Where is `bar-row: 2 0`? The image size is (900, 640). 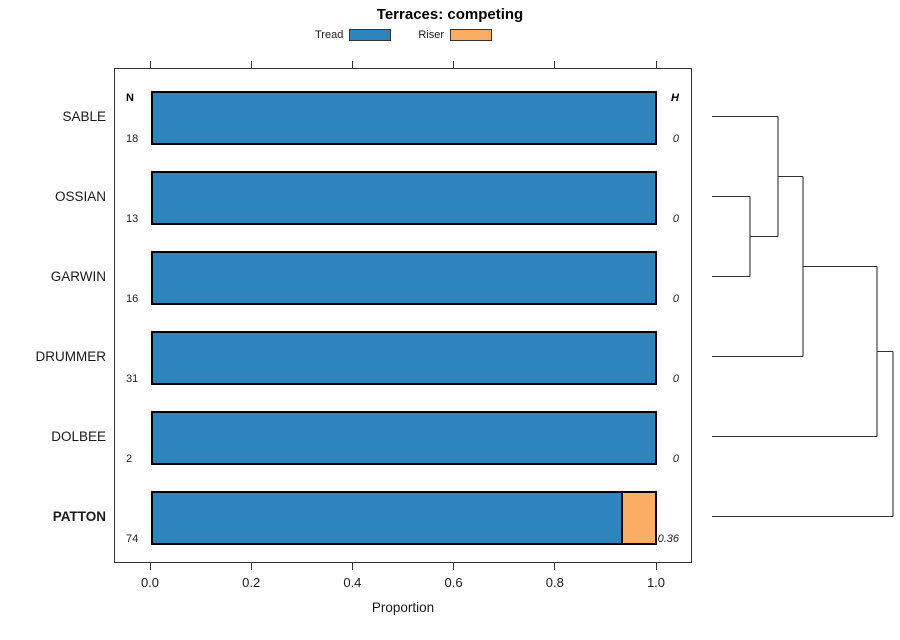
bar-row: 2 0 is located at coordinates (403, 437).